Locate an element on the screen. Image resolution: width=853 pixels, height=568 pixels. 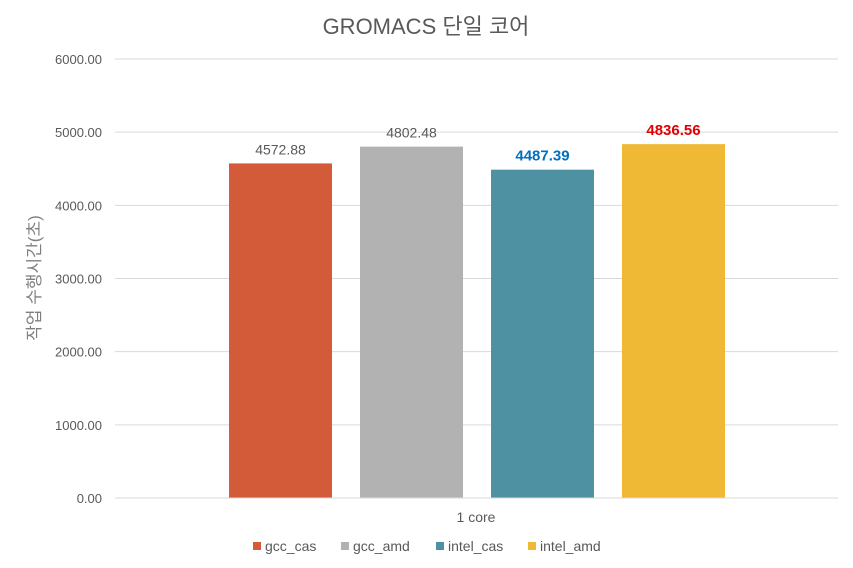
legend-item-intel-amd: intel_amd is located at coordinates (564, 546).